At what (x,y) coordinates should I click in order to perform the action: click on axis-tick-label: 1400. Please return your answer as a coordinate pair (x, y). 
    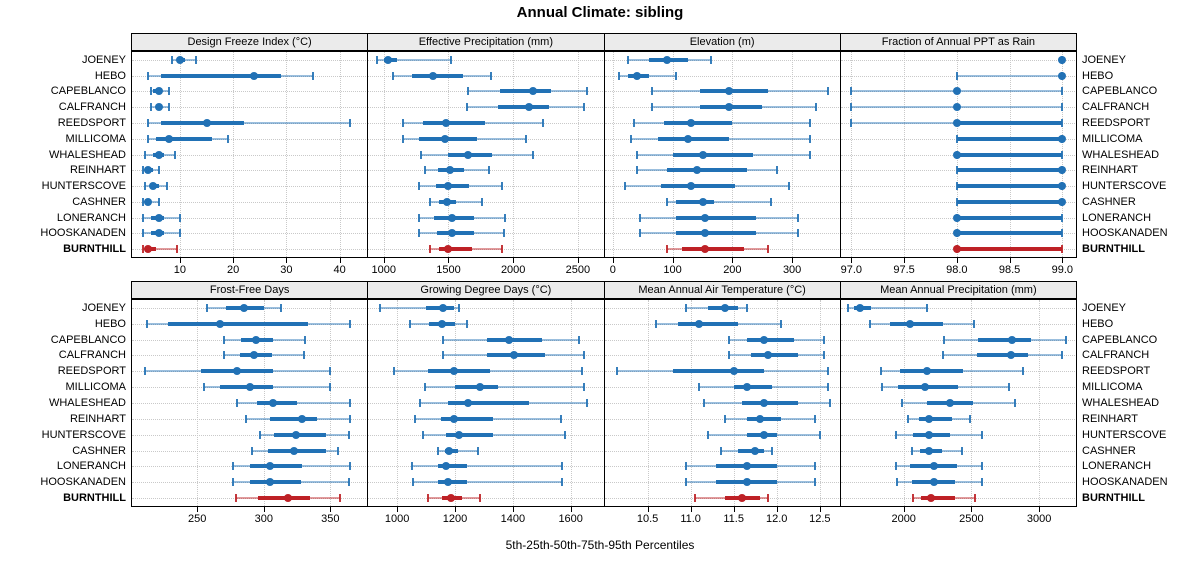
    Looking at the image, I should click on (513, 519).